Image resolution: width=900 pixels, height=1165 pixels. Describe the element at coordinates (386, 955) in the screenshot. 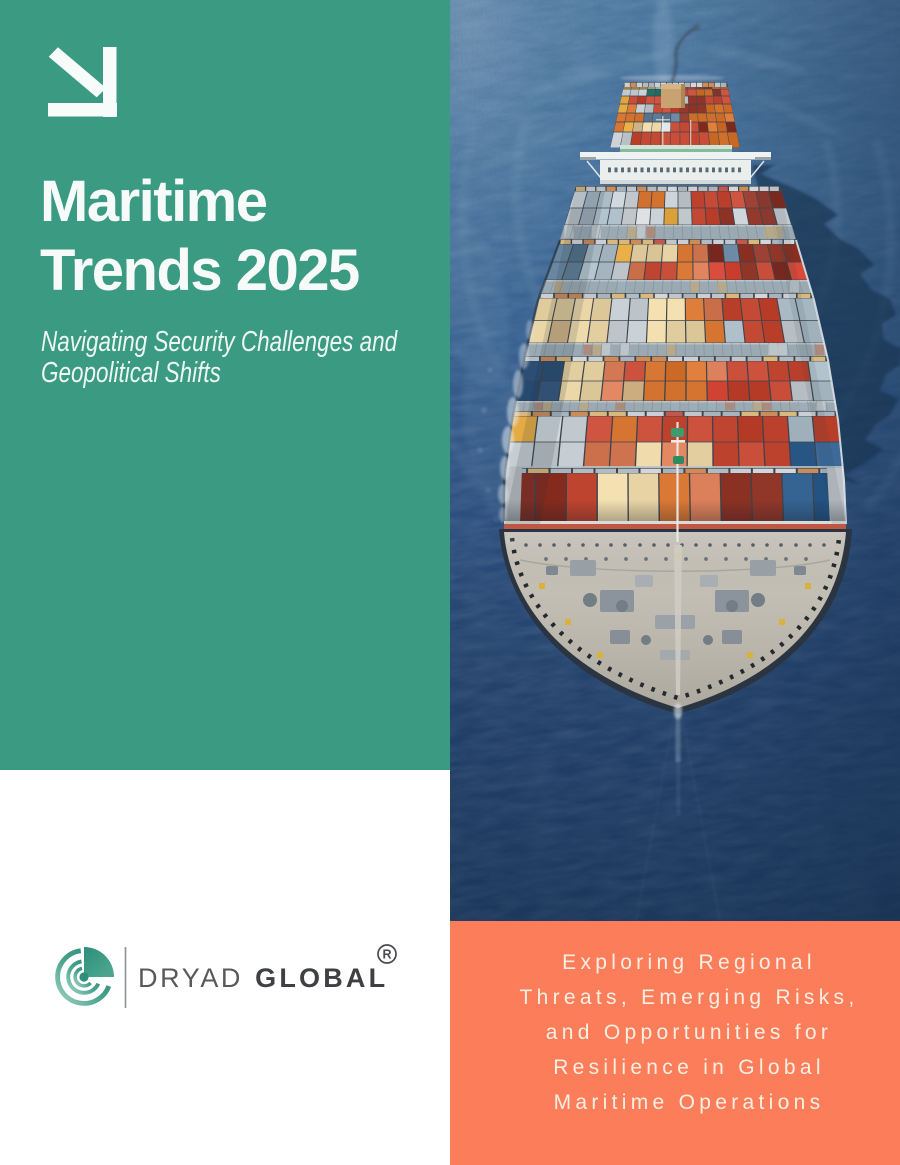

I see `svg-text: R` at that location.